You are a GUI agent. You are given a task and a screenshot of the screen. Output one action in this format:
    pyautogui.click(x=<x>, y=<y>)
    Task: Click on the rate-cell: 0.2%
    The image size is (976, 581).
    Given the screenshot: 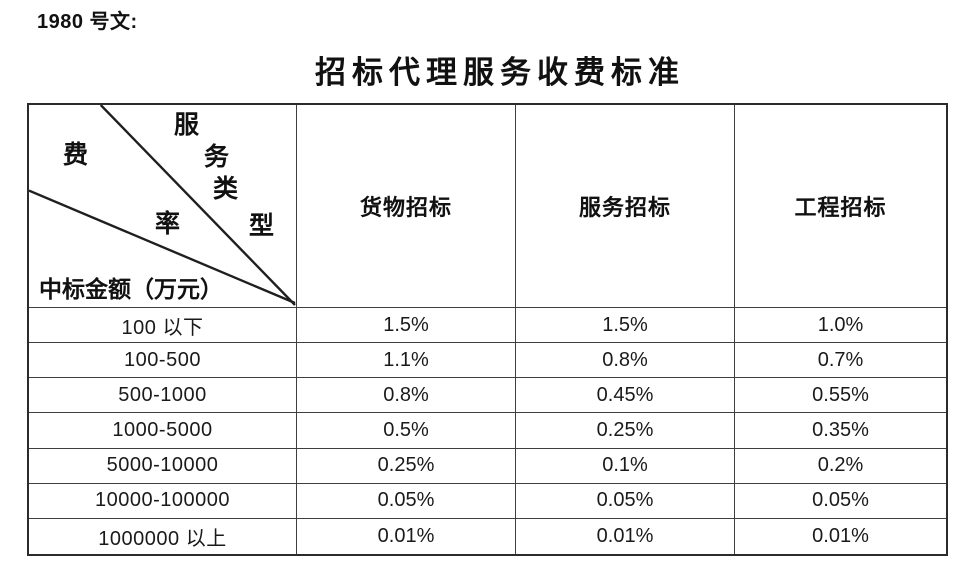 What is the action you would take?
    pyautogui.click(x=840, y=466)
    